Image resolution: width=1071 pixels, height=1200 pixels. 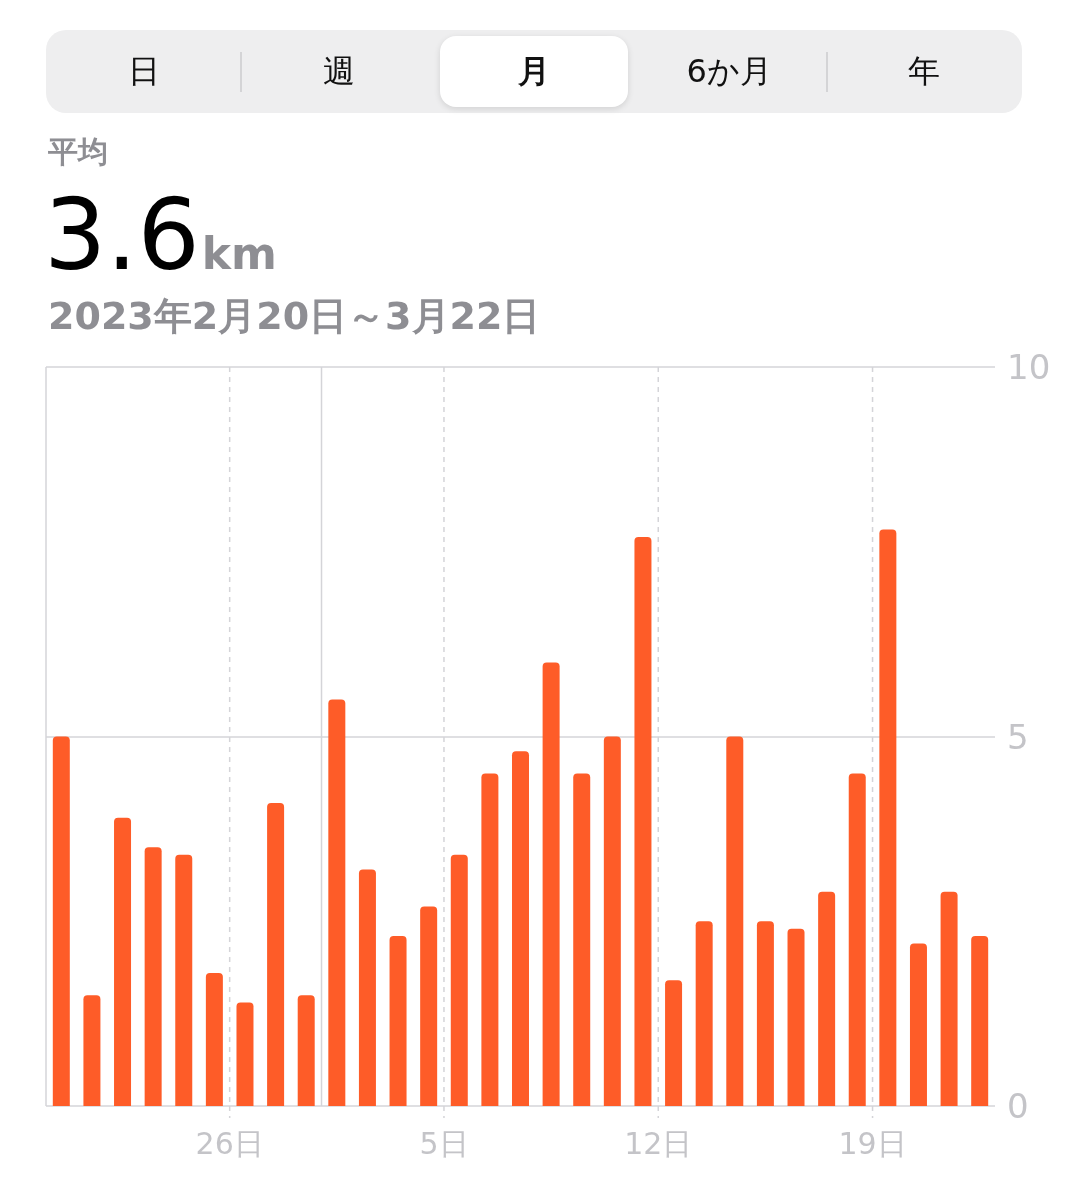 What do you see at coordinates (1018, 736) in the screenshot?
I see `y-tick-label: 5` at bounding box center [1018, 736].